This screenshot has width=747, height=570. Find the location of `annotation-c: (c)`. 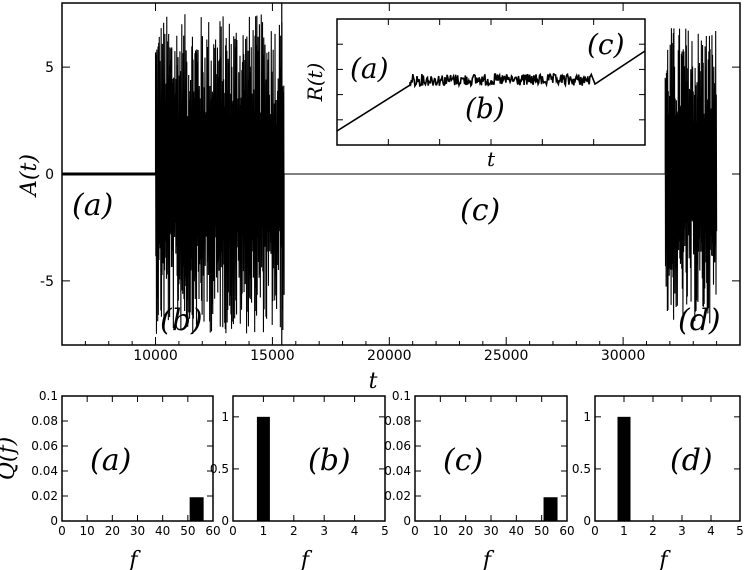

annotation-c: (c) is located at coordinates (480, 210).